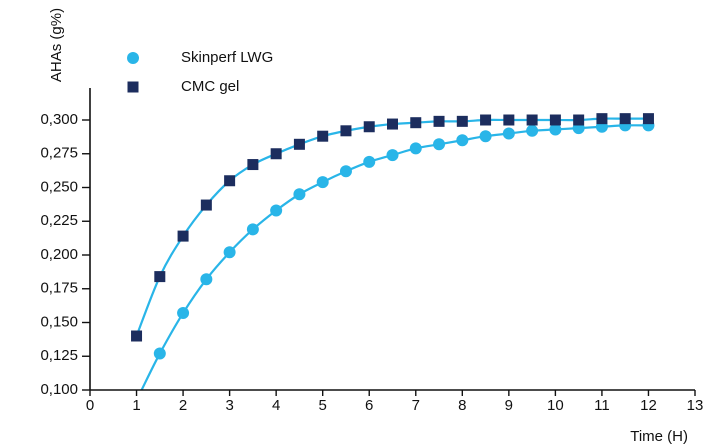 The height and width of the screenshot is (445, 712). I want to click on x-ticks: 0 1 2 3 4 5 6 7 8 9 10 11 12 13, so click(395, 402).